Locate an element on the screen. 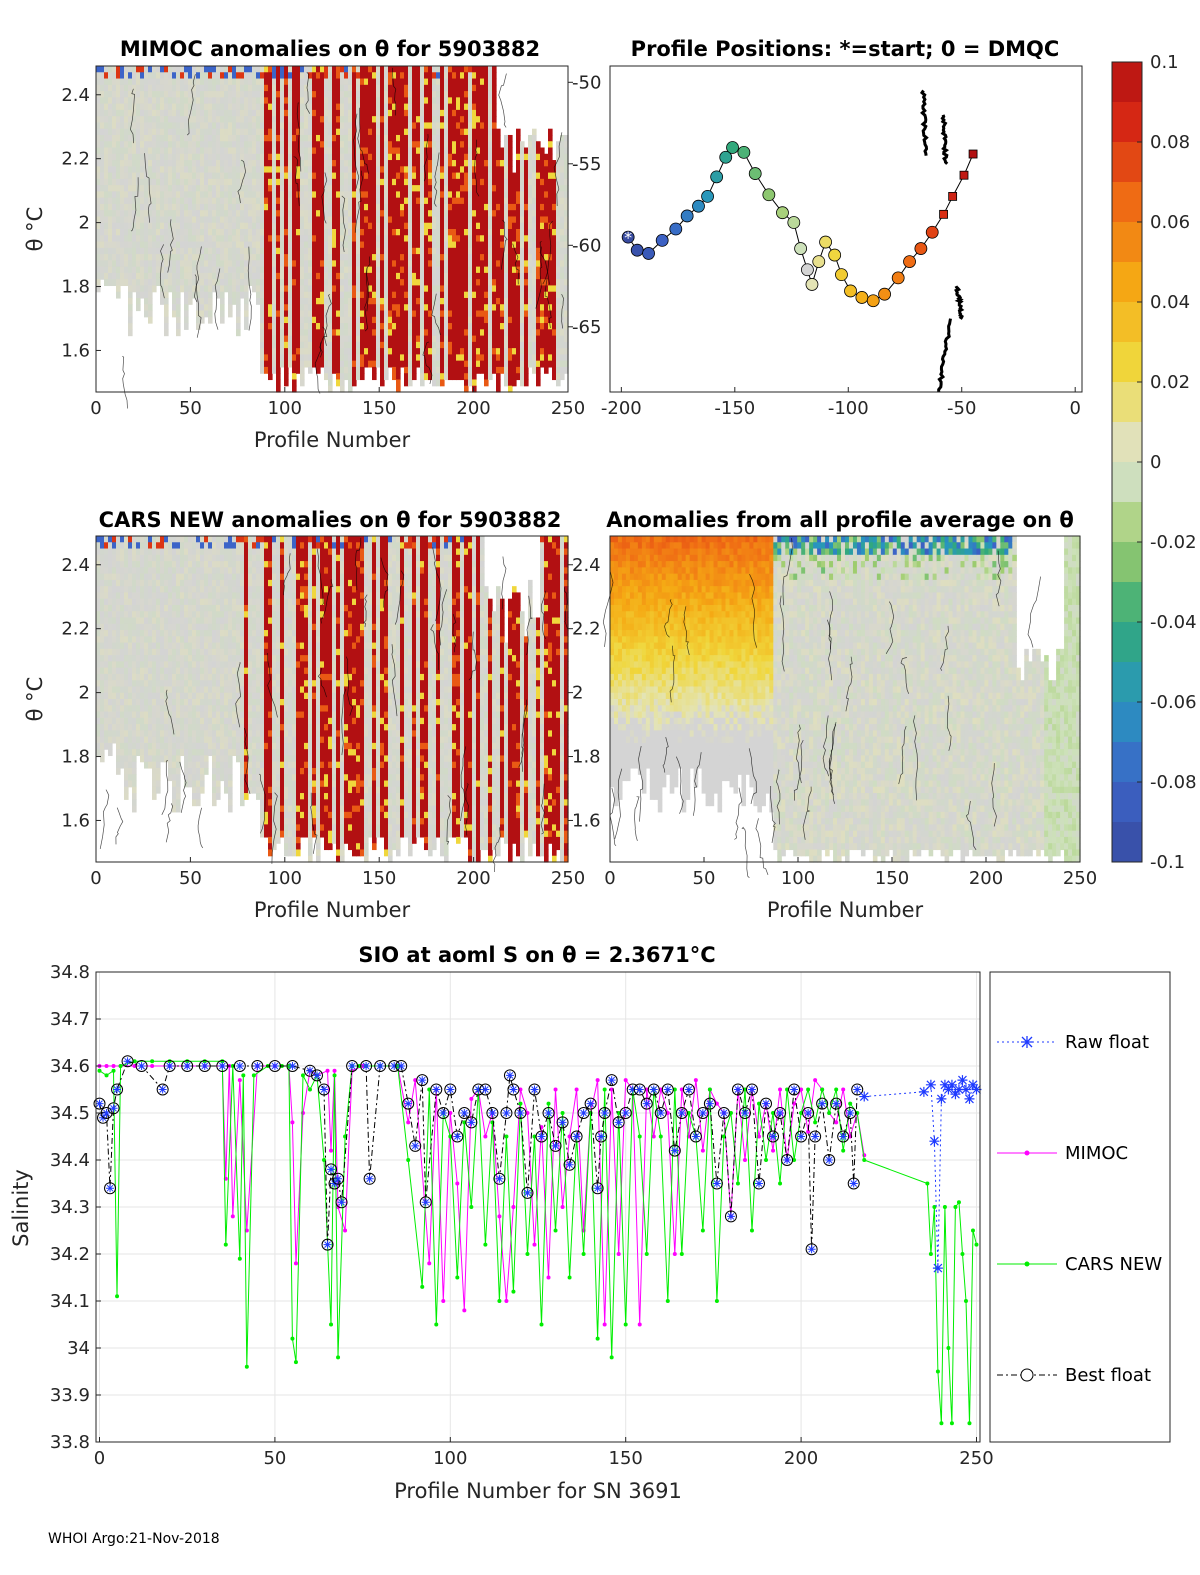 This screenshot has height=1575, width=1200. cars-xtick-label: 50 is located at coordinates (190, 878).